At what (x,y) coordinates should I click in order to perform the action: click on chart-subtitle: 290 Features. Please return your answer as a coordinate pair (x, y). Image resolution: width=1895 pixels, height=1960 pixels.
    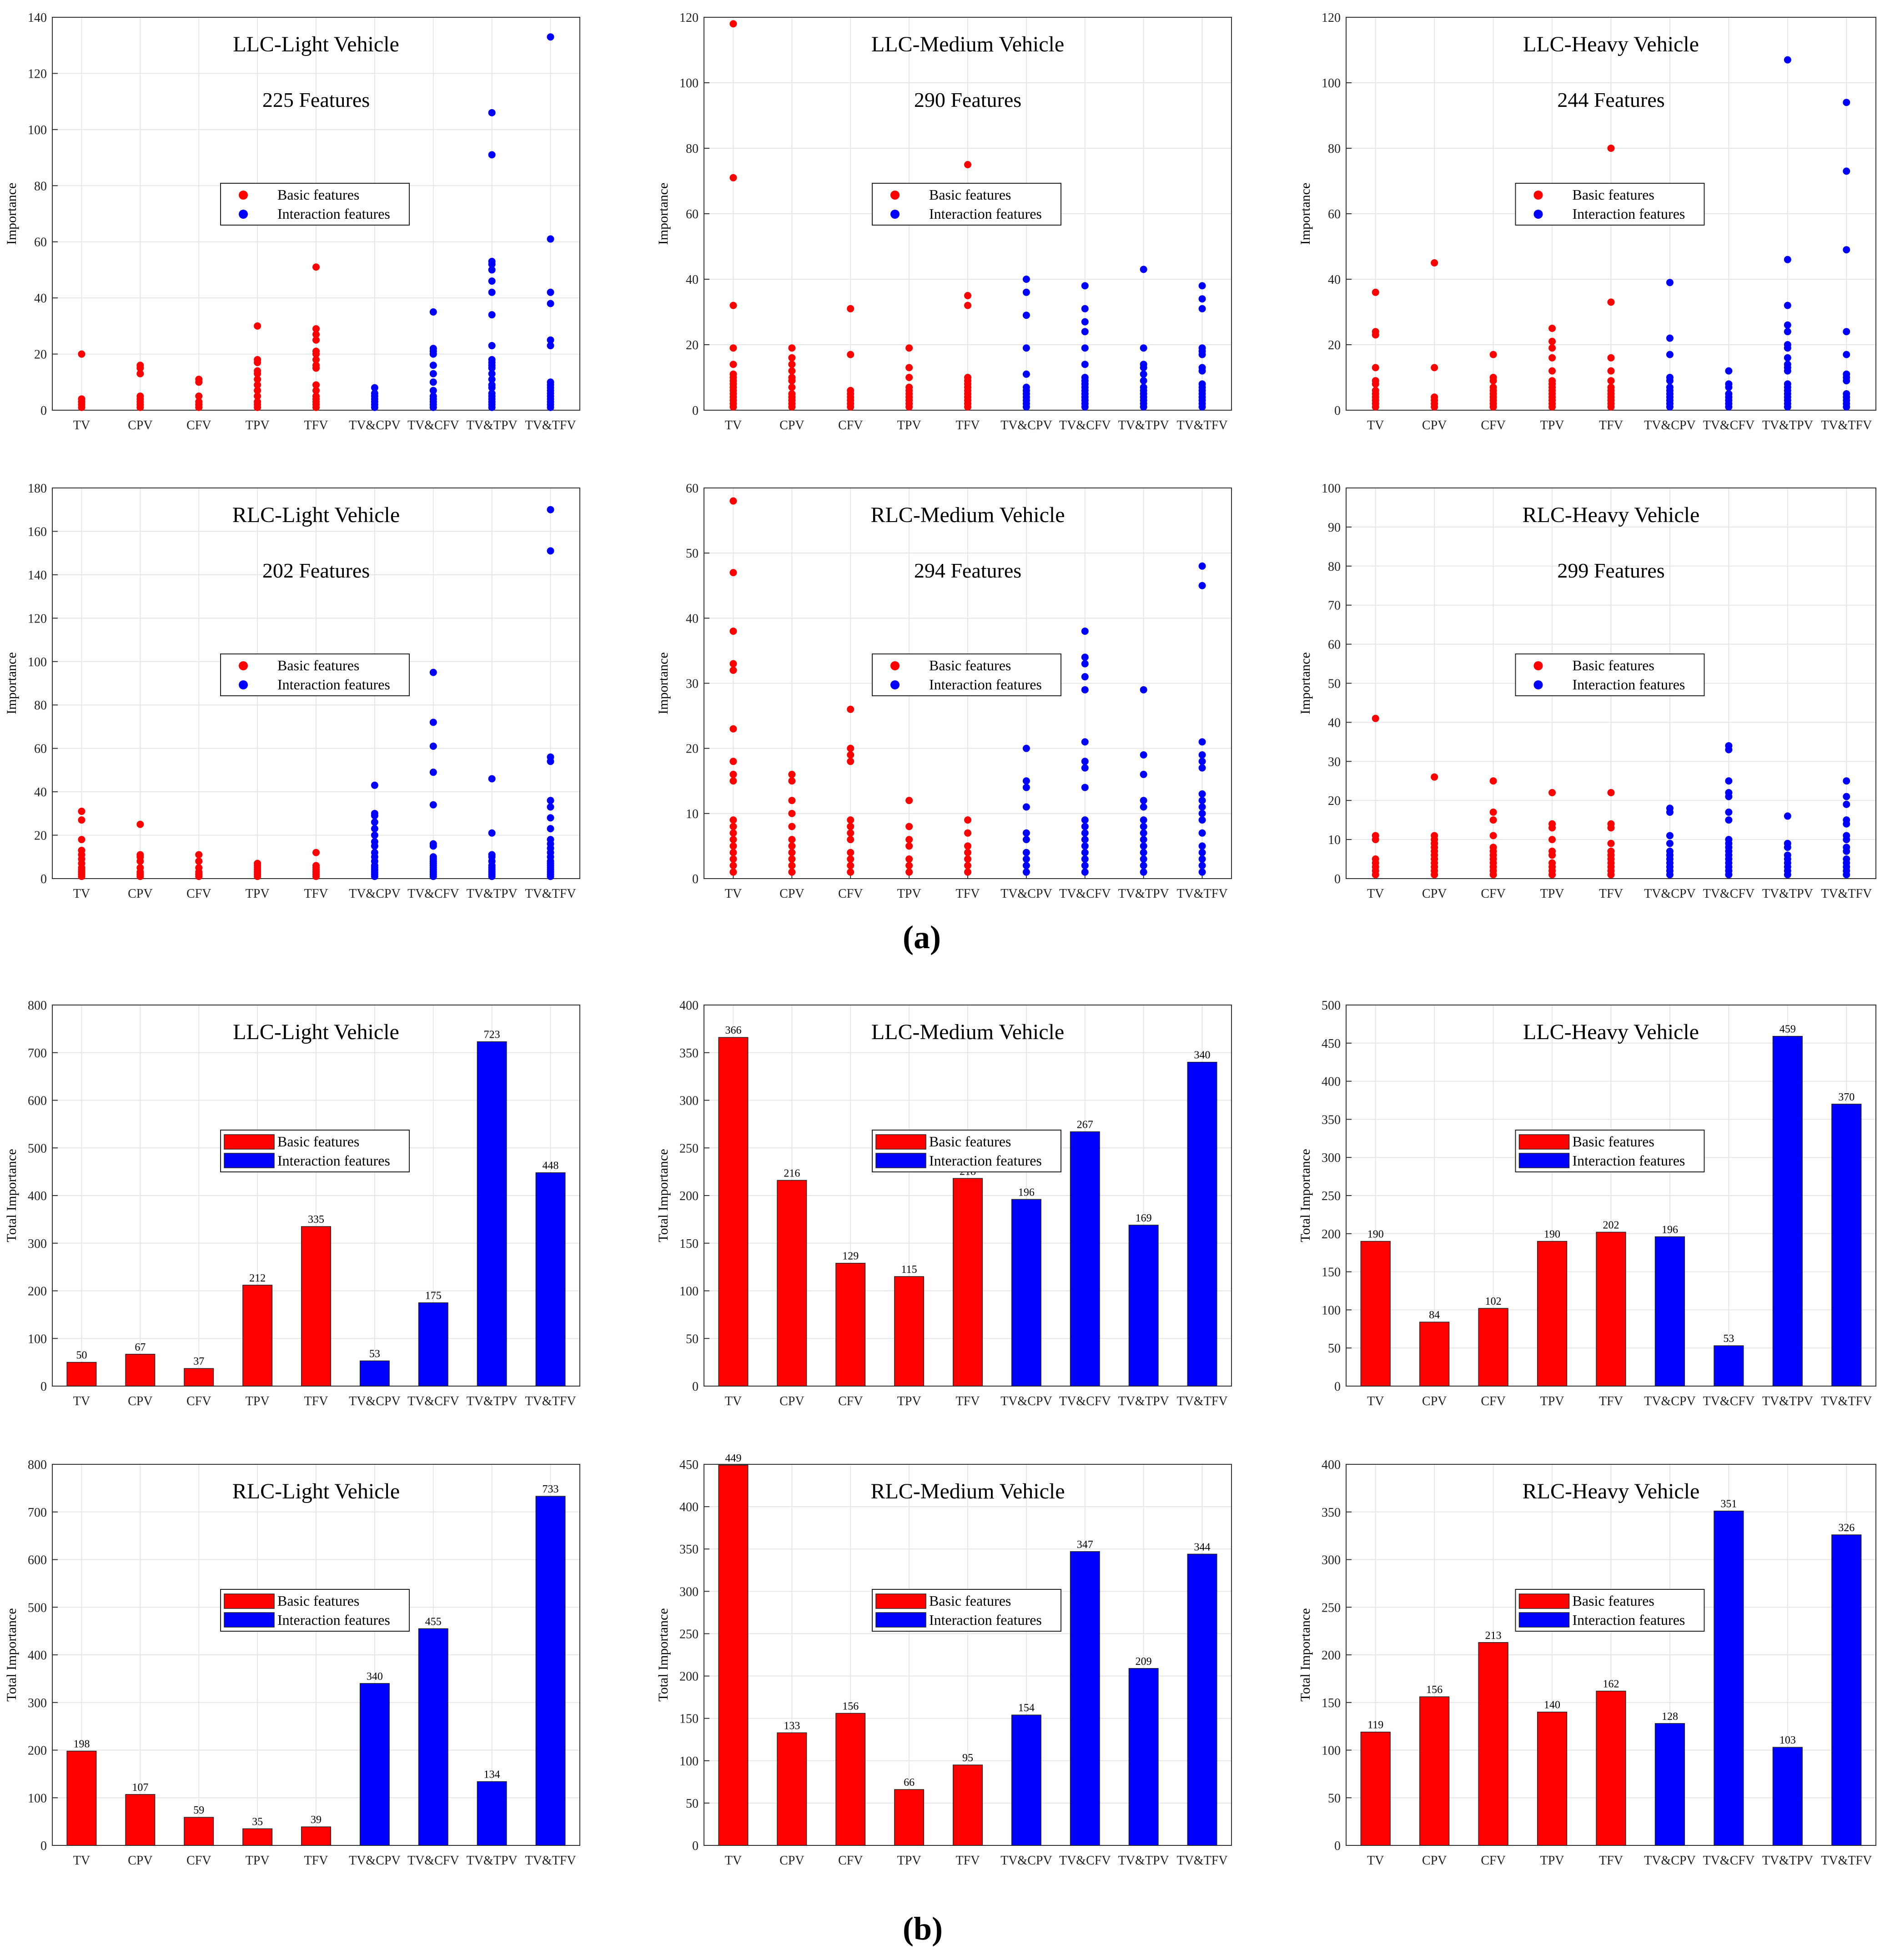
    Looking at the image, I should click on (968, 99).